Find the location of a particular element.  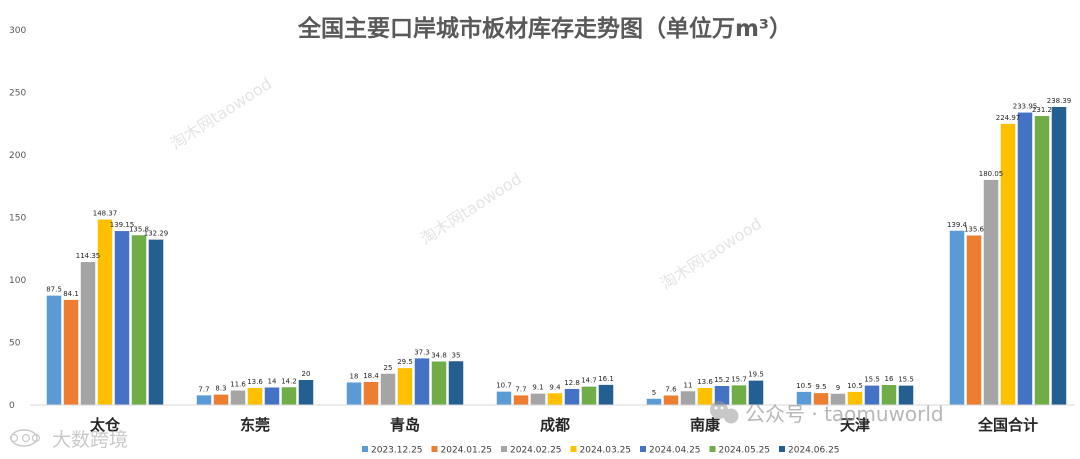

chart-title: 全国主要口岸城市板材库存走势图（单位万m³） is located at coordinates (544, 28).